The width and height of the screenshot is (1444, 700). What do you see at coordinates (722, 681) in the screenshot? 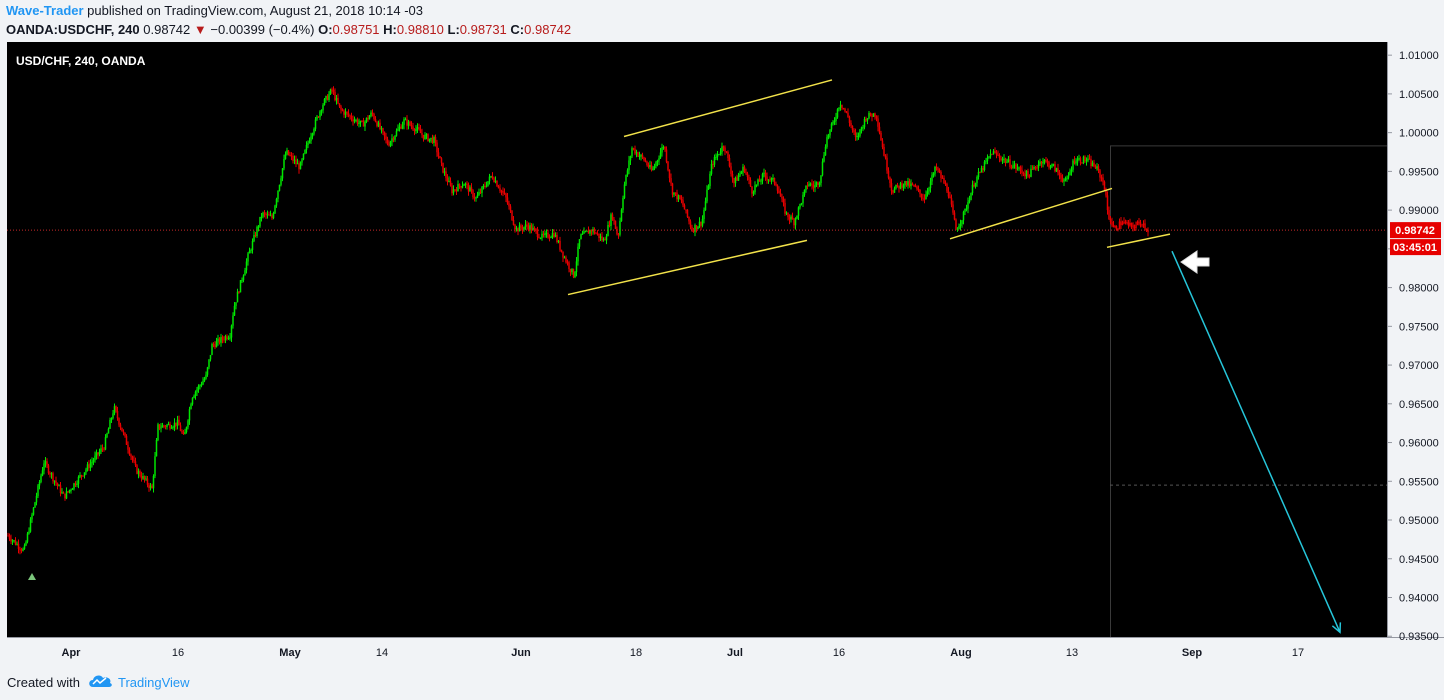
I see `footer: Created with TradingView` at bounding box center [722, 681].